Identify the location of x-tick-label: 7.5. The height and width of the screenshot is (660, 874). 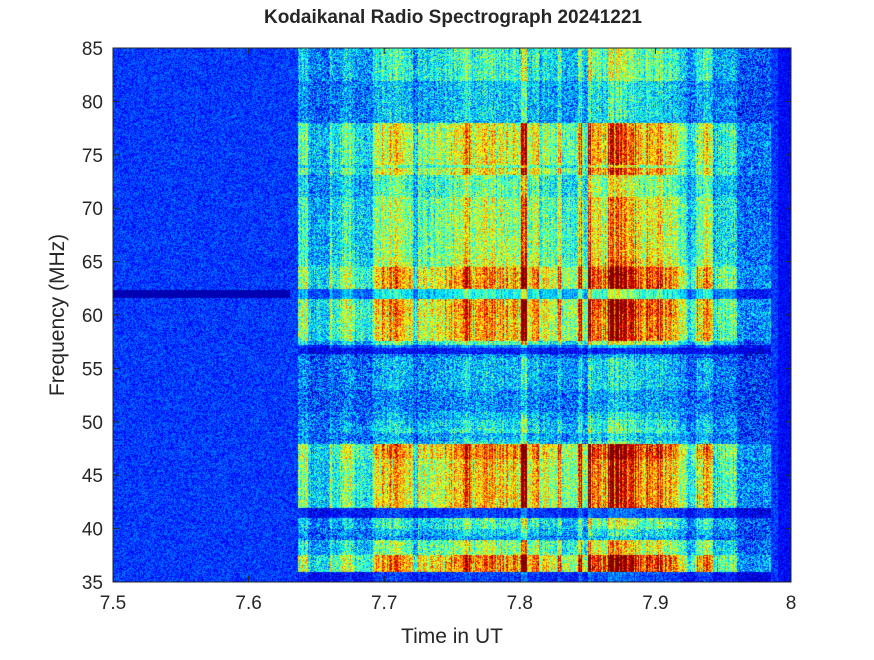
(113, 603).